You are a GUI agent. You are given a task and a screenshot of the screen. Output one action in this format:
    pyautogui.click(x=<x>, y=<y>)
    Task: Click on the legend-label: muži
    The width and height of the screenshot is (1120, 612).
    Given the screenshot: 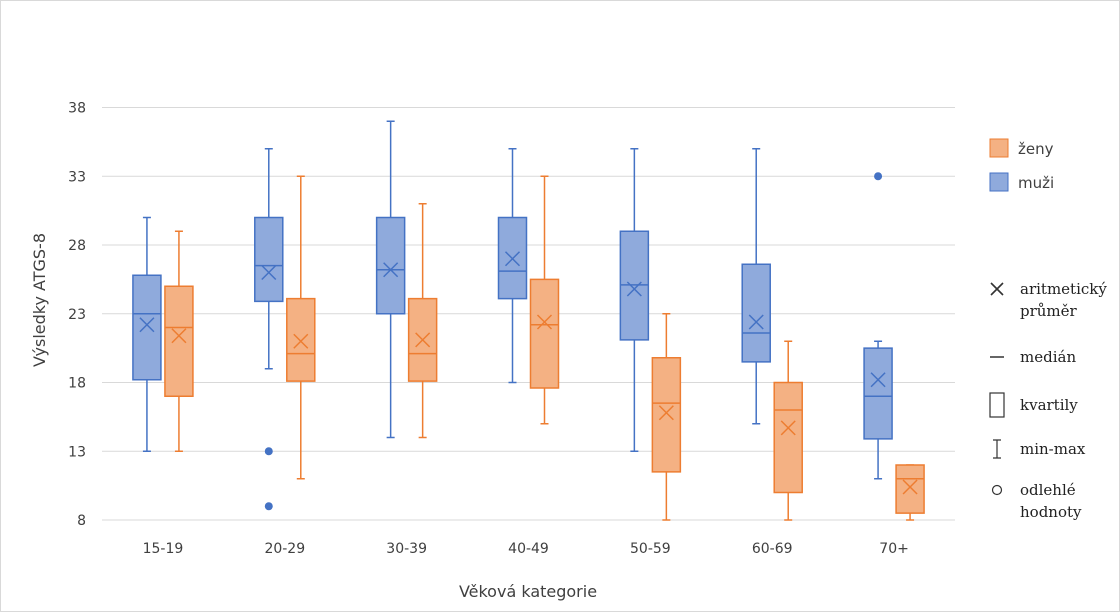 What is the action you would take?
    pyautogui.click(x=1036, y=183)
    